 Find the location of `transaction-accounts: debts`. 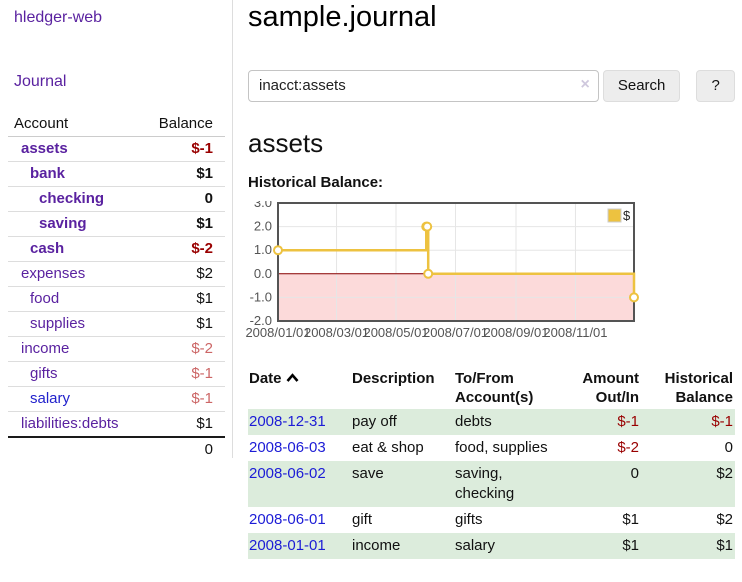

transaction-accounts: debts is located at coordinates (473, 421).